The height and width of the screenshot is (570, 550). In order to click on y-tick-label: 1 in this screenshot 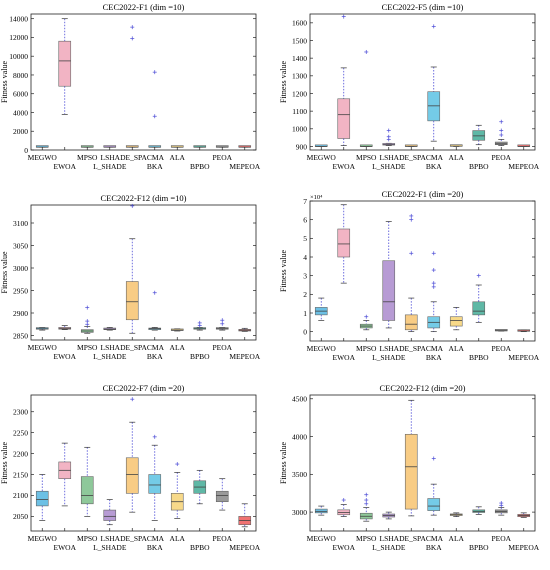, I will do `click(305, 313)`.